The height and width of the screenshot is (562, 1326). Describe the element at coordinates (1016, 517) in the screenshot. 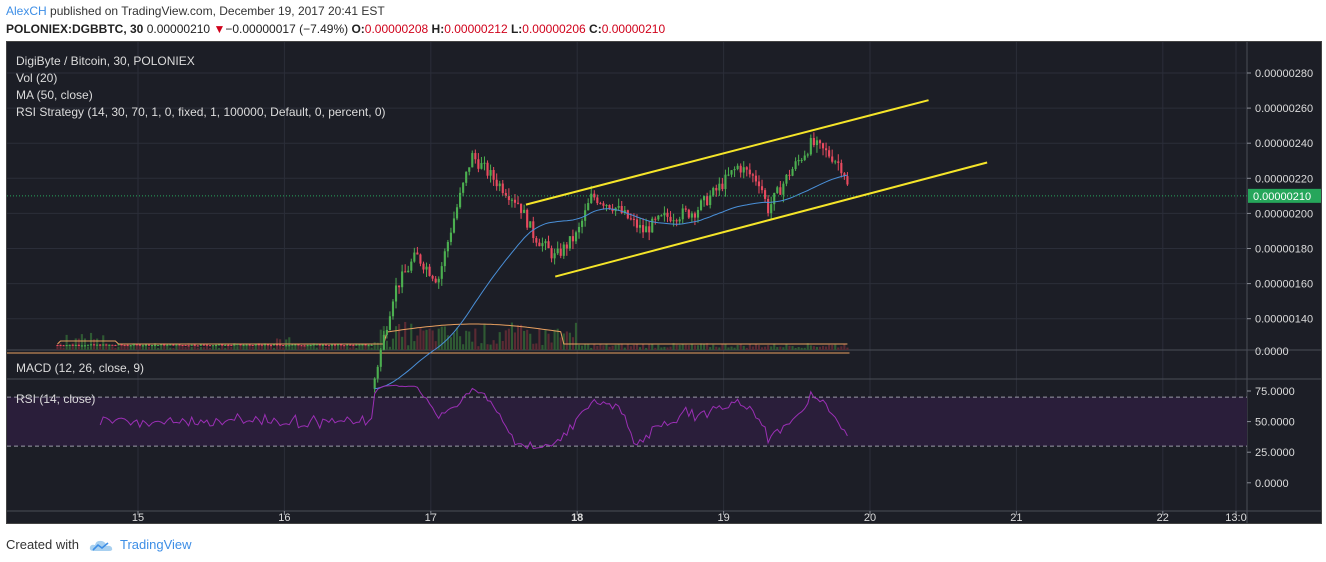

I see `time-tick-label: 21` at that location.